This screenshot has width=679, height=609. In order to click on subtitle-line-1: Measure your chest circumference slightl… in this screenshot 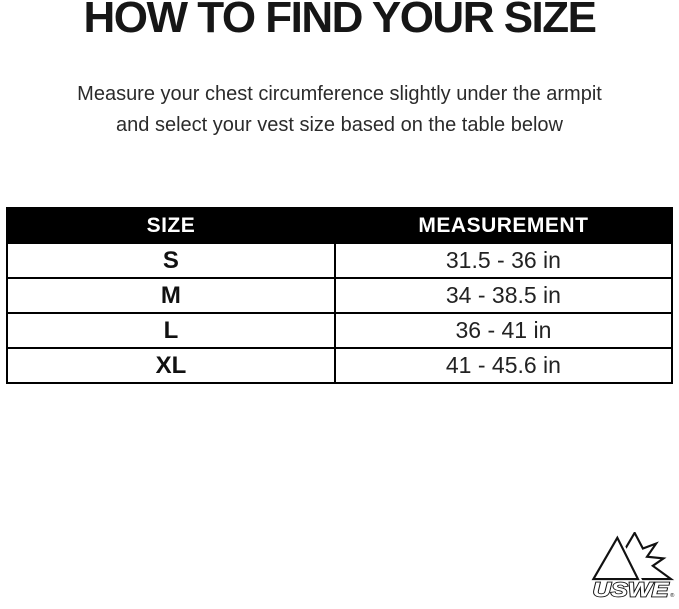, I will do `click(339, 94)`.